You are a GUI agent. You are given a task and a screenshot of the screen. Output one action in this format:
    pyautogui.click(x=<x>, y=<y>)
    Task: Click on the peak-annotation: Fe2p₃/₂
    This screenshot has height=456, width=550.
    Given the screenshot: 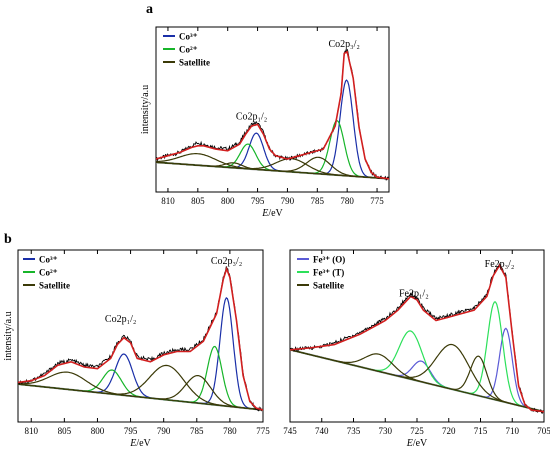 What is the action you would take?
    pyautogui.click(x=500, y=264)
    